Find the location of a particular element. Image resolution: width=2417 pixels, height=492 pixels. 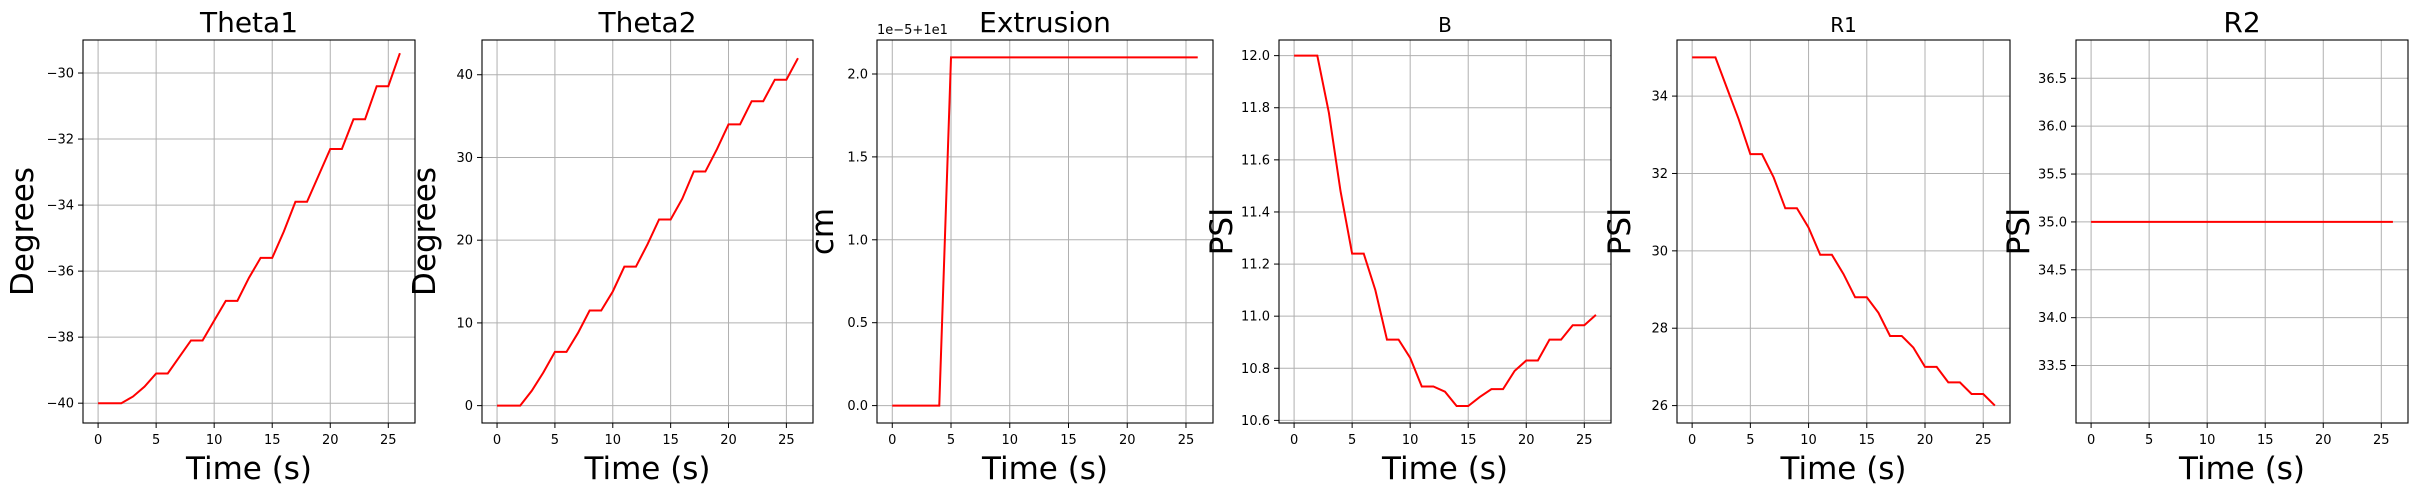

y-tick-label: 35.0 is located at coordinates (2052, 222).